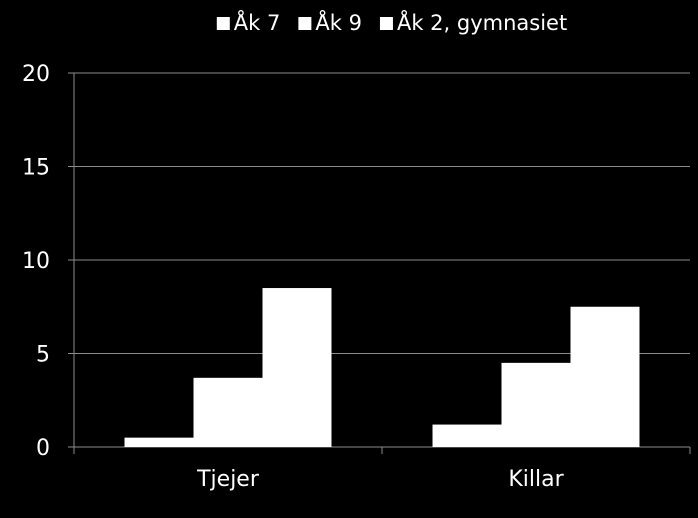  I want to click on legend-item: Åk 7, so click(248, 22).